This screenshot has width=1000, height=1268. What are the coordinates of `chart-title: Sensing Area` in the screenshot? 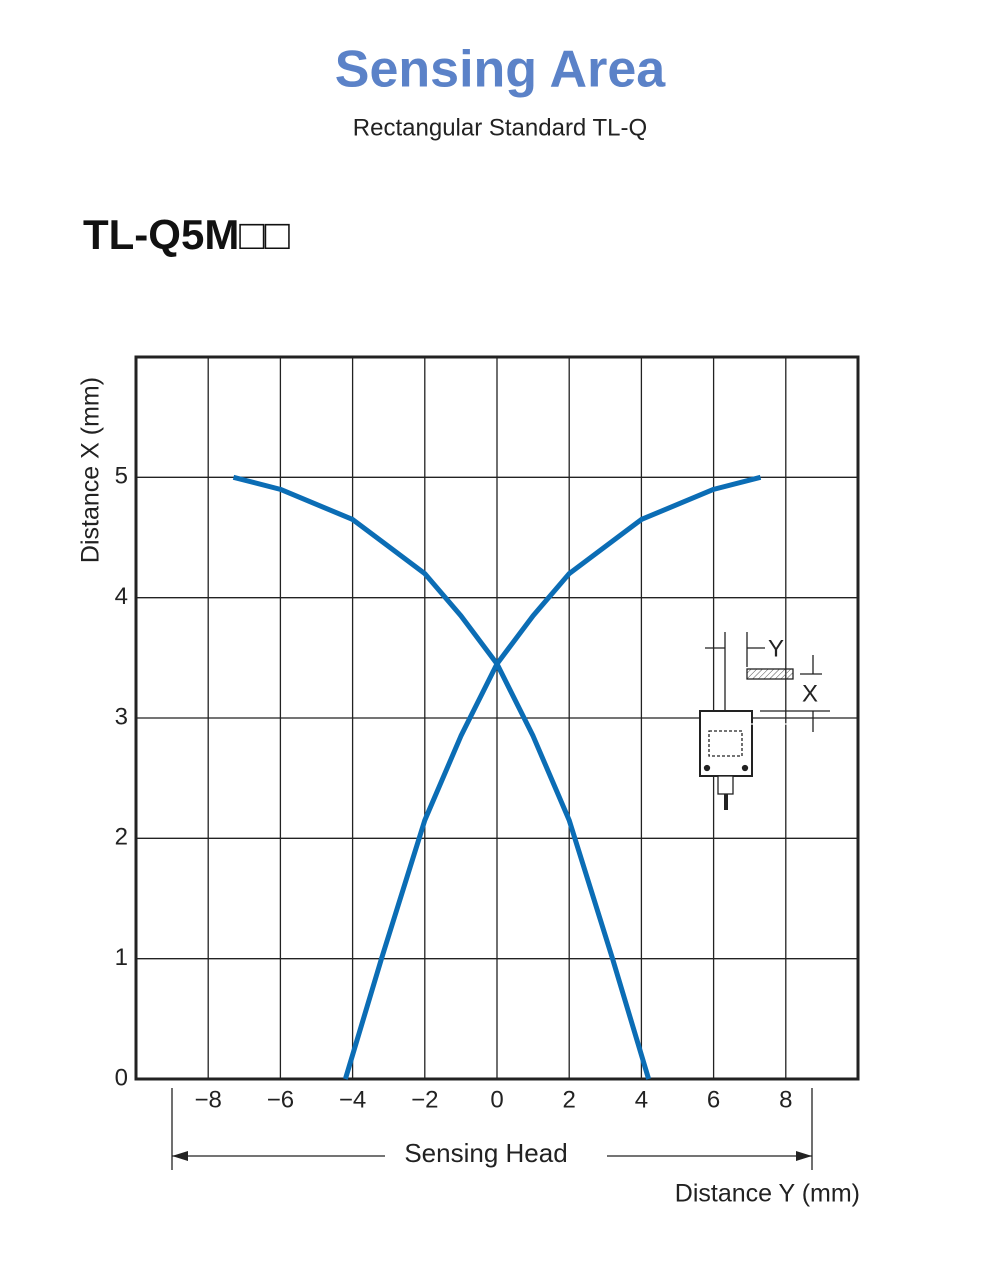 It's located at (500, 70).